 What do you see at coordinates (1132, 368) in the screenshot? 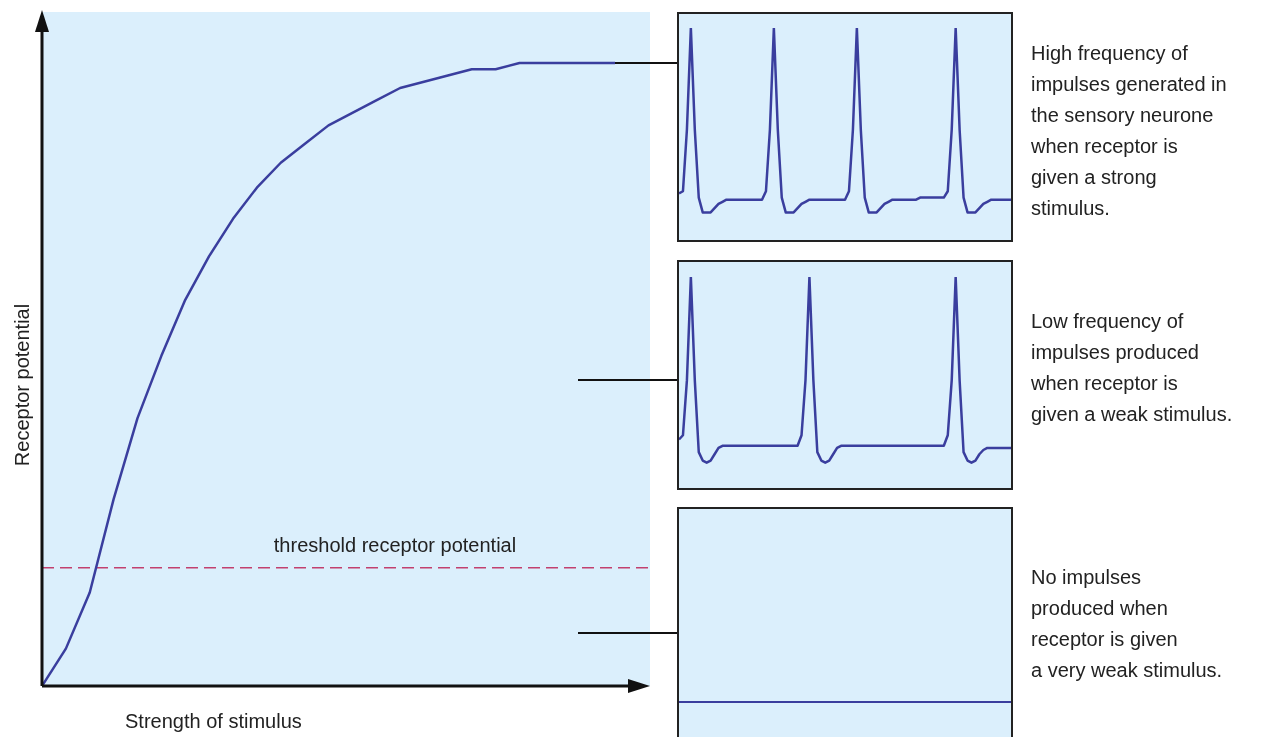
I see `text: Low frequency of impulses produced when receptor is given a weak stimulus.` at bounding box center [1132, 368].